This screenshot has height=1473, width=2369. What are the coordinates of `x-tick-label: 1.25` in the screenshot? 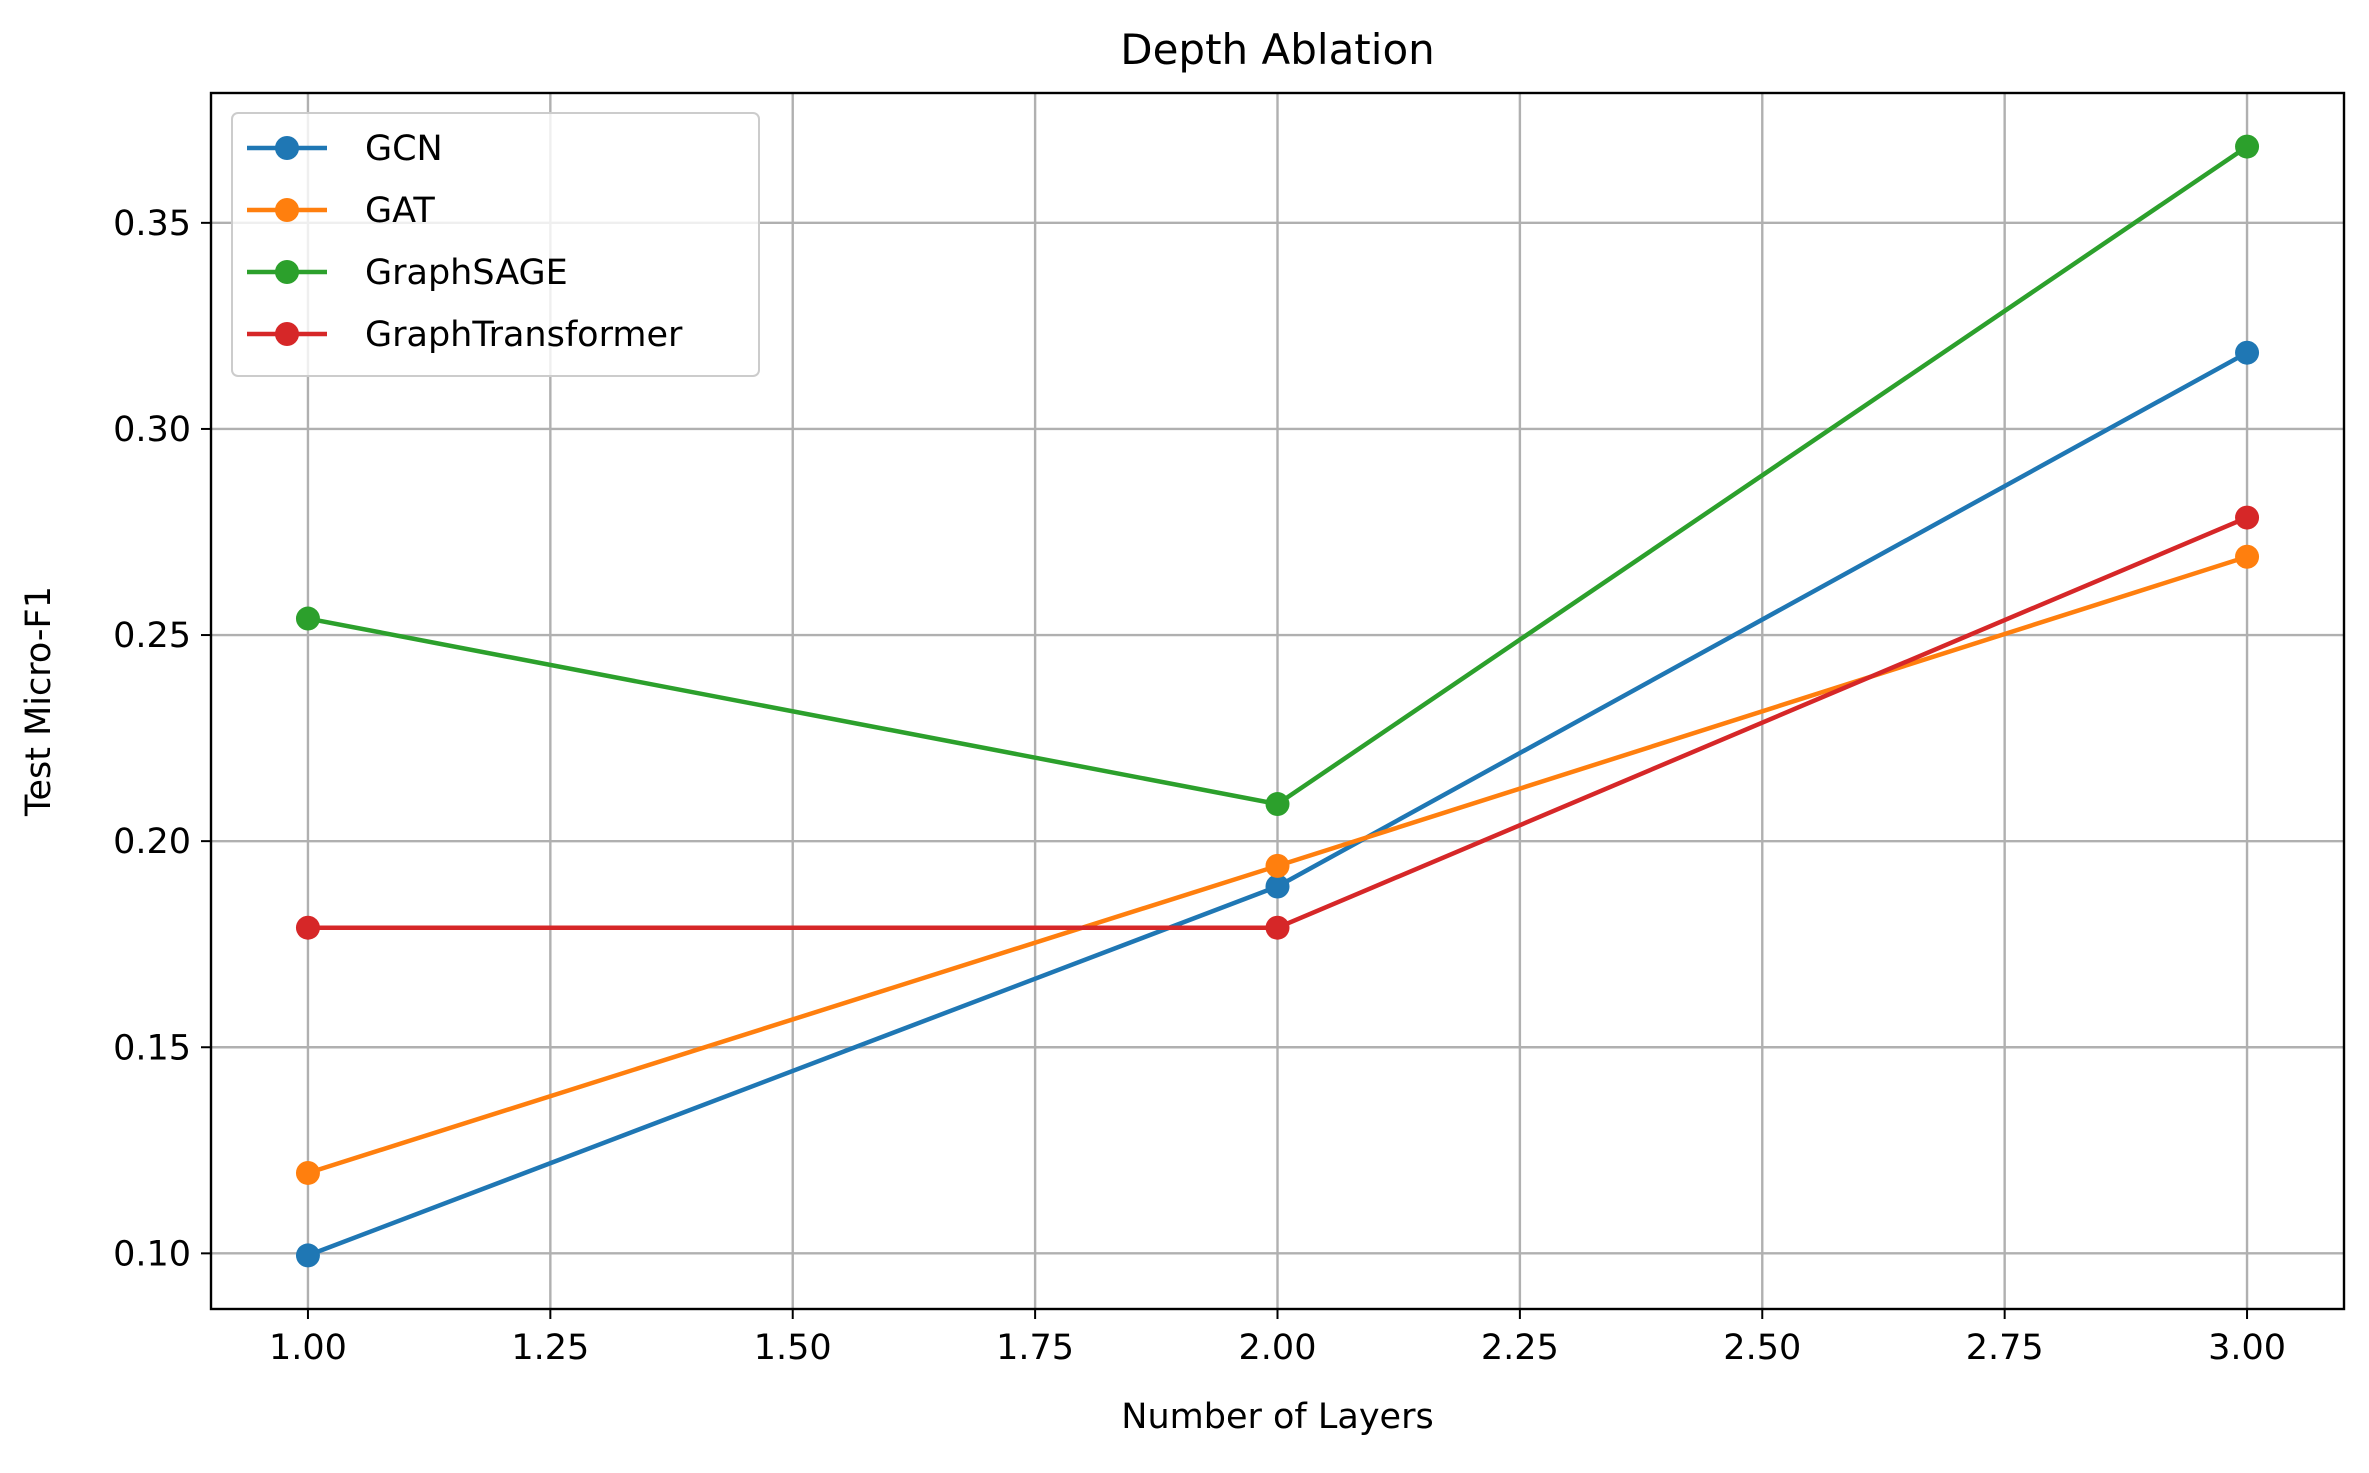 It's located at (550, 1348).